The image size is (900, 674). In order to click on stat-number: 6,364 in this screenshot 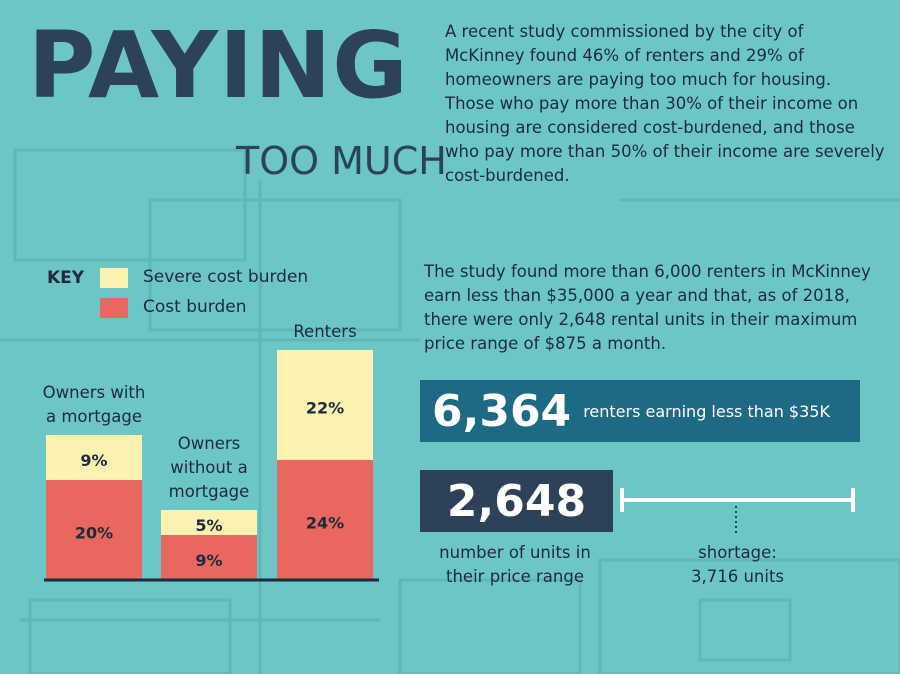, I will do `click(502, 411)`.